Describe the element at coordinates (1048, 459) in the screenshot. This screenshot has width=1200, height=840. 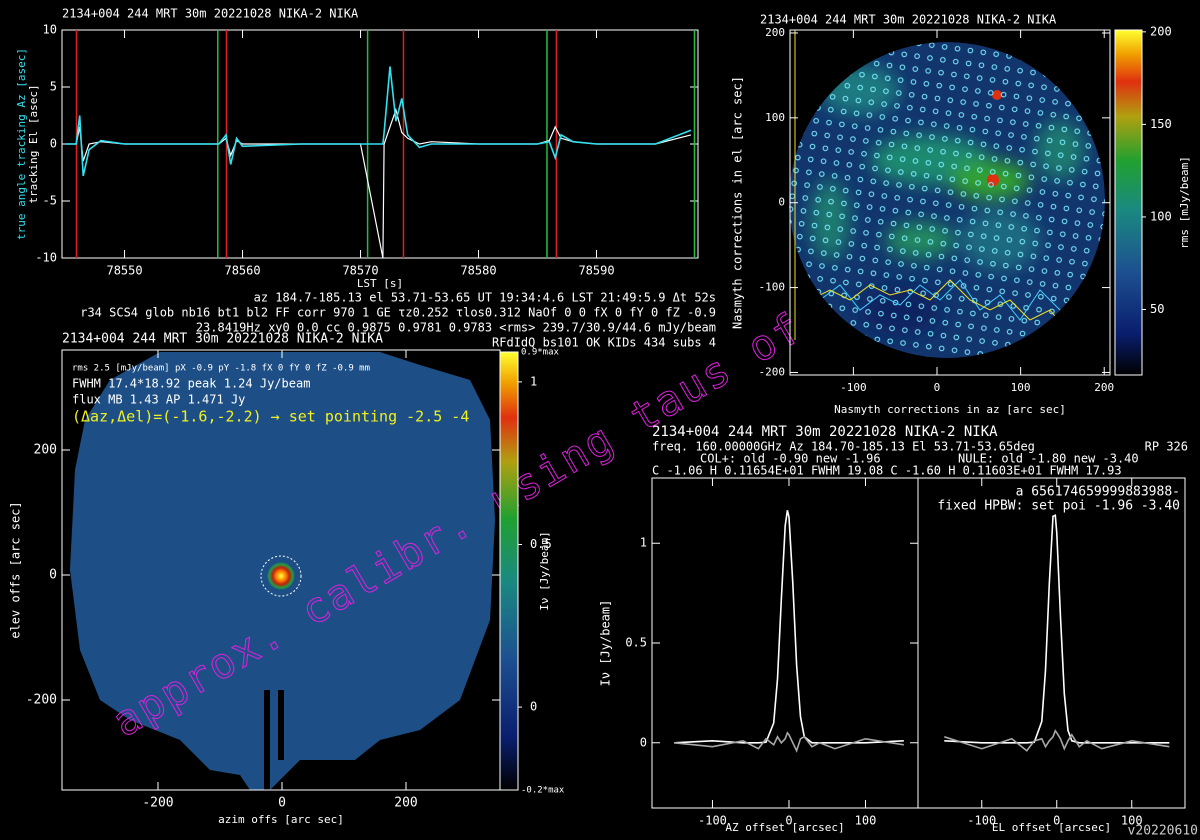
I see `scan-header: NULE: old -1.80 new -3.40` at that location.